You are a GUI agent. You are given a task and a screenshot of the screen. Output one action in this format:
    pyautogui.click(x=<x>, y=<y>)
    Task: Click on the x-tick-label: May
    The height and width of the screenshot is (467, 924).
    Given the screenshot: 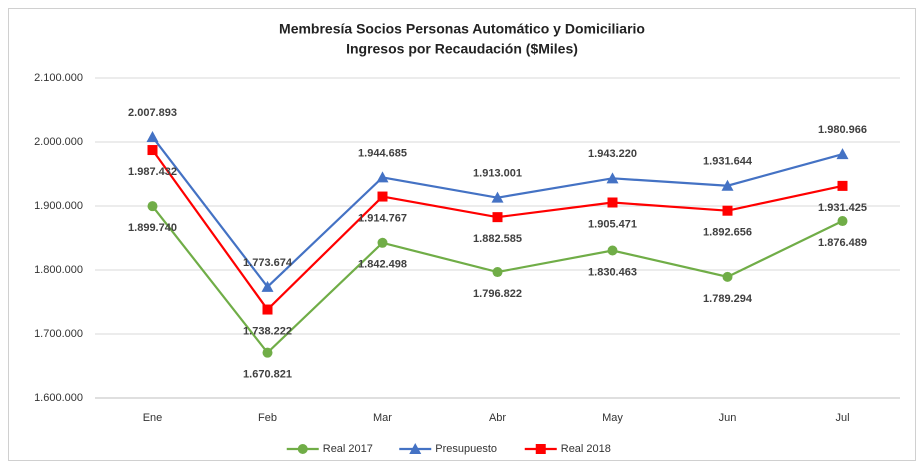 What is the action you would take?
    pyautogui.click(x=612, y=418)
    